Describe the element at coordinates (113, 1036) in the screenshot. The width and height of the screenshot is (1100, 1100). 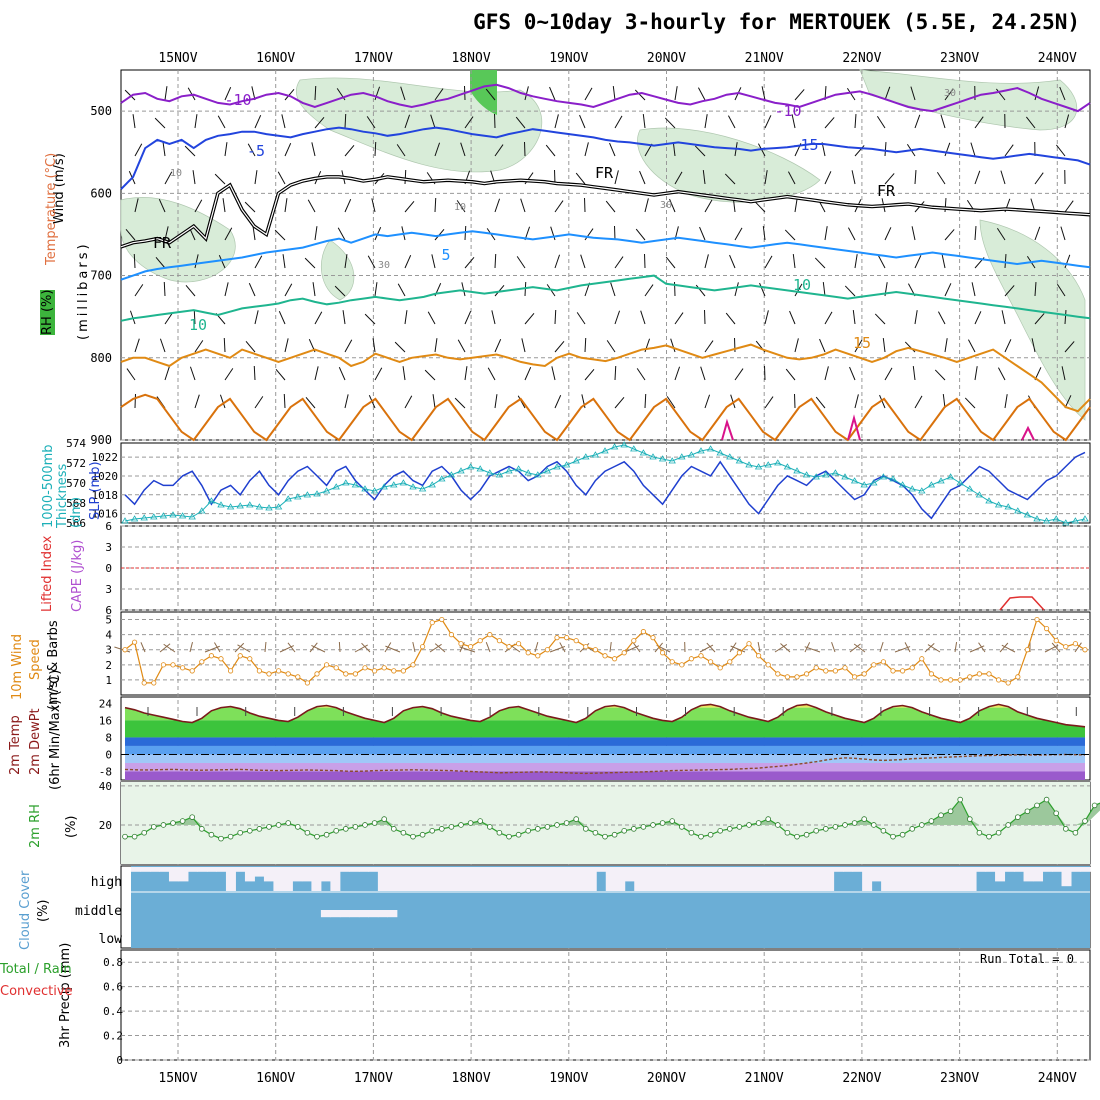
I see `precip-tick-label: 0.2` at that location.